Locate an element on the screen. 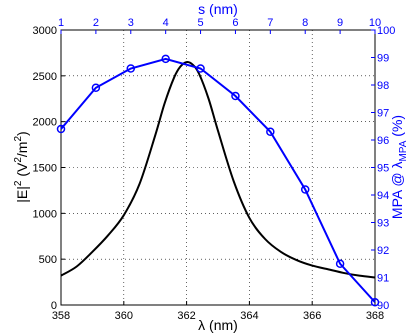 The image size is (412, 335). top-tick-label: 7 is located at coordinates (270, 23).